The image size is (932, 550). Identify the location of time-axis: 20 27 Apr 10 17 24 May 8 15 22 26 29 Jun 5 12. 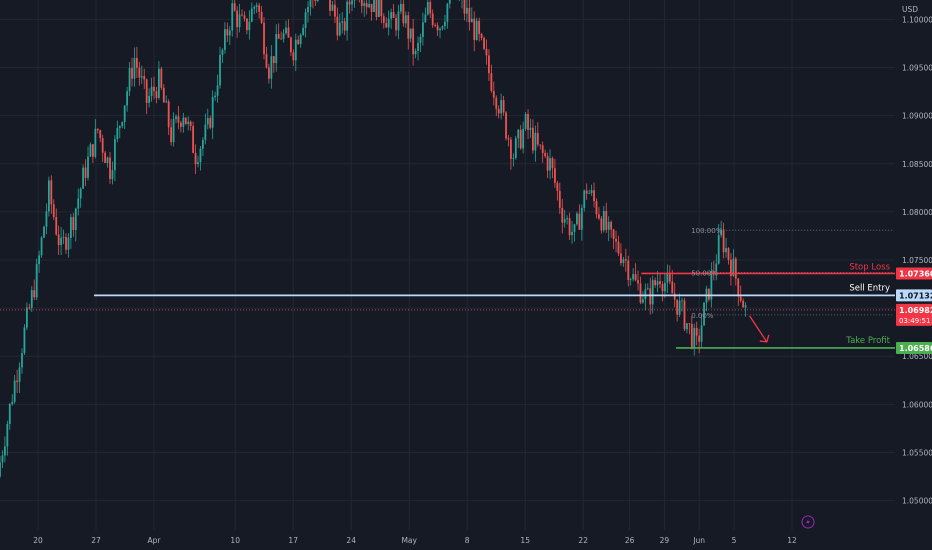
(415, 540).